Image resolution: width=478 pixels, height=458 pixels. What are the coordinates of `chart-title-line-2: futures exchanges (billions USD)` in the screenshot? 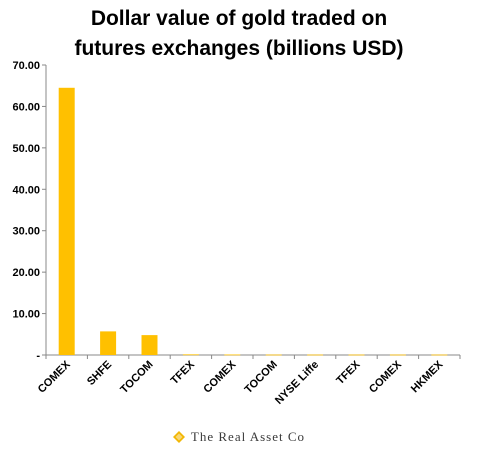 It's located at (239, 48).